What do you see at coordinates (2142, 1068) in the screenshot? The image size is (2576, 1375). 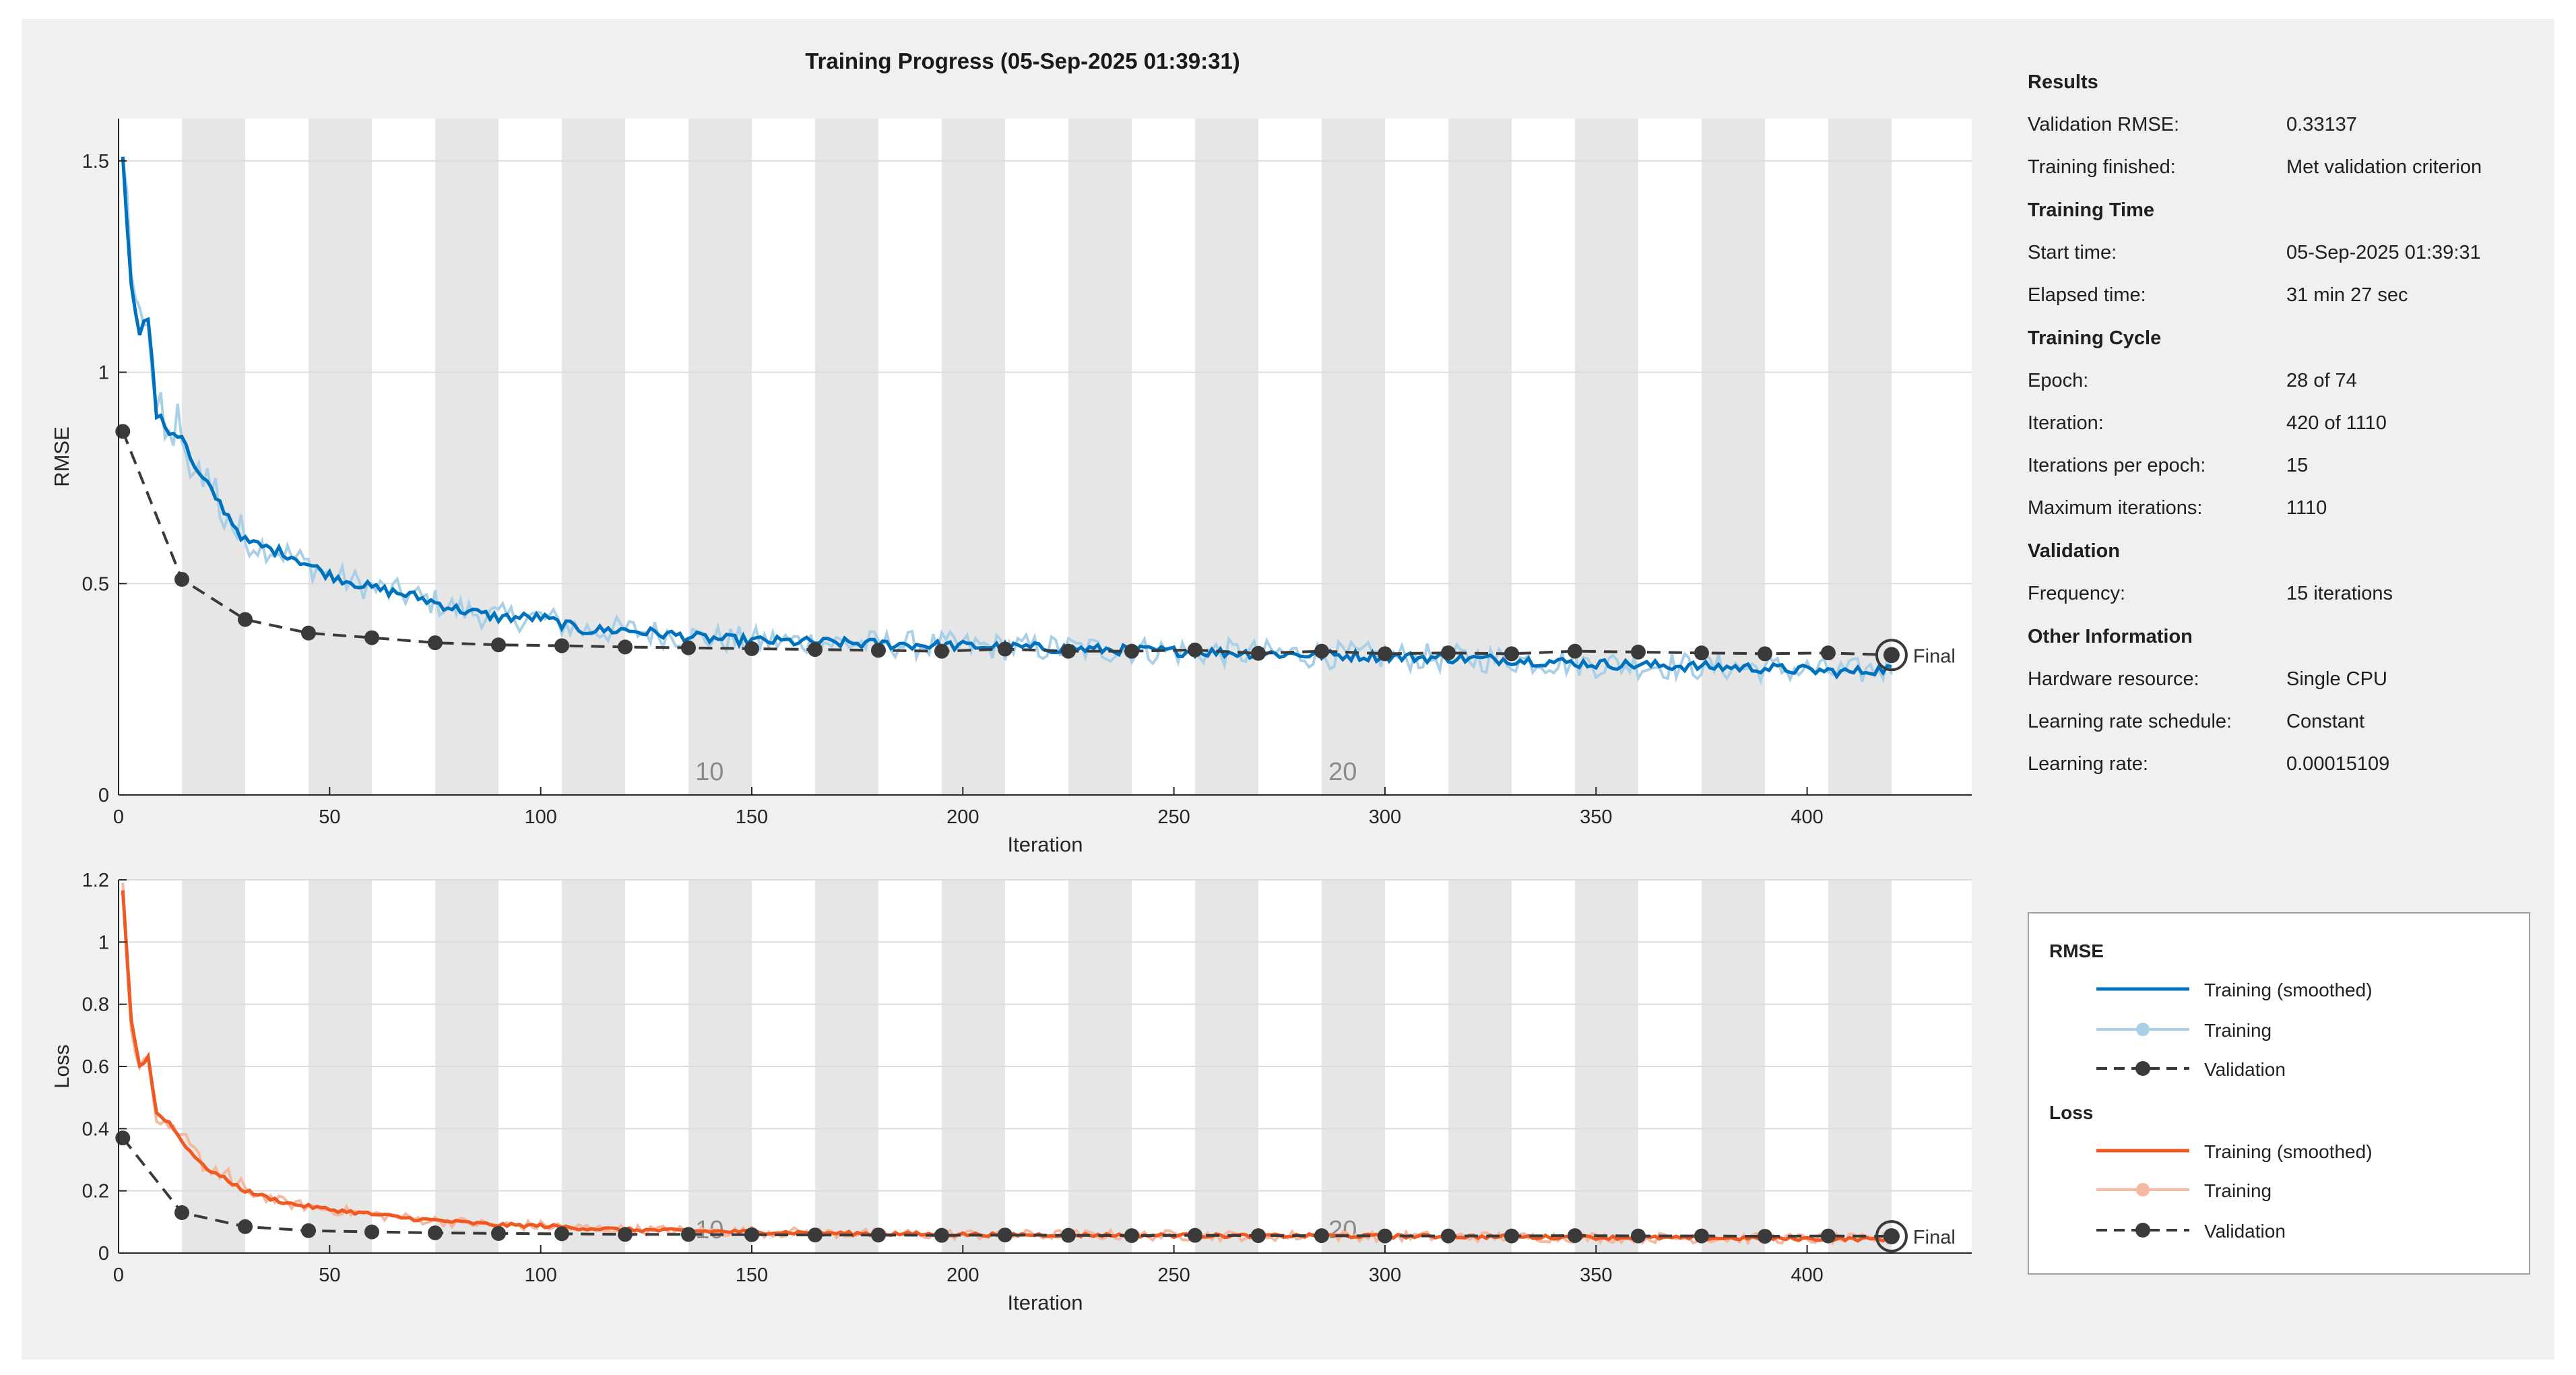 I see `legend-rmse-validation-swatch` at bounding box center [2142, 1068].